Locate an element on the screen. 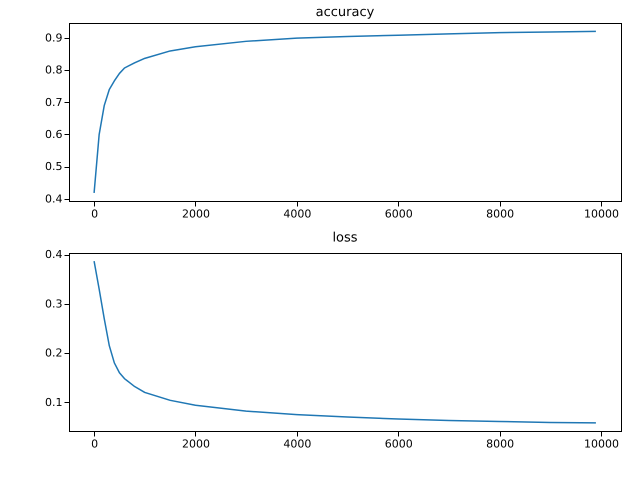 This screenshot has height=480, width=640. chart-title: loss is located at coordinates (345, 238).